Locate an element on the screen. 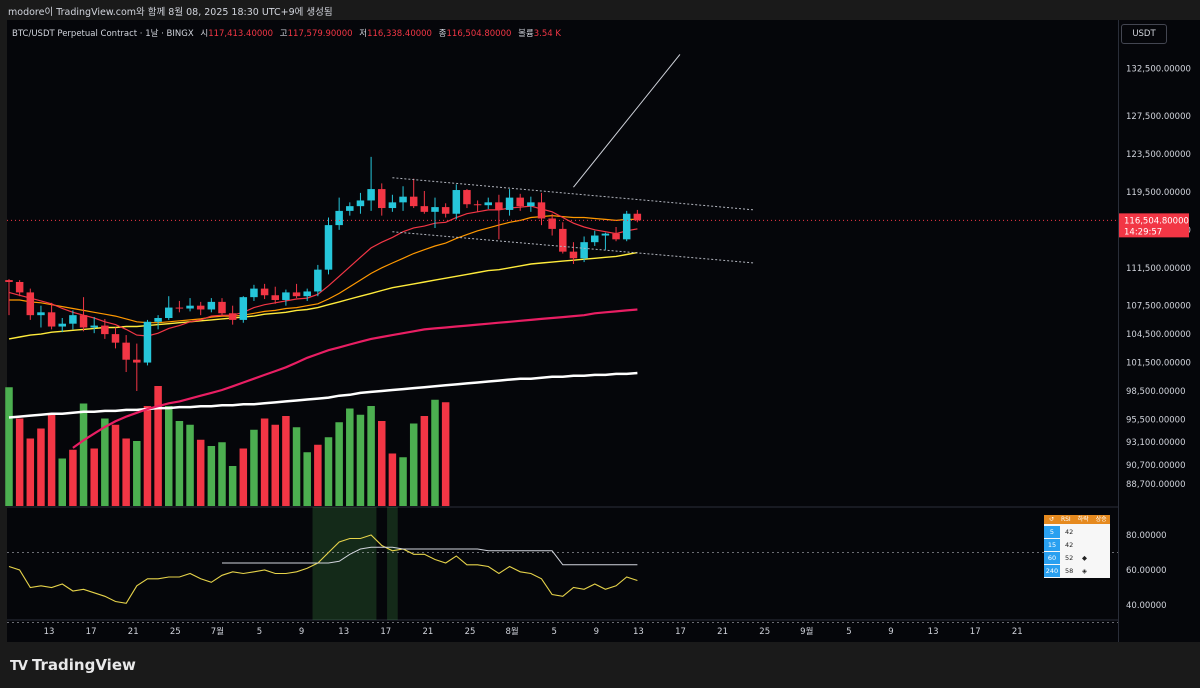 This screenshot has height=688, width=1200. price-axis-label: 101,500.00000 is located at coordinates (1158, 364).